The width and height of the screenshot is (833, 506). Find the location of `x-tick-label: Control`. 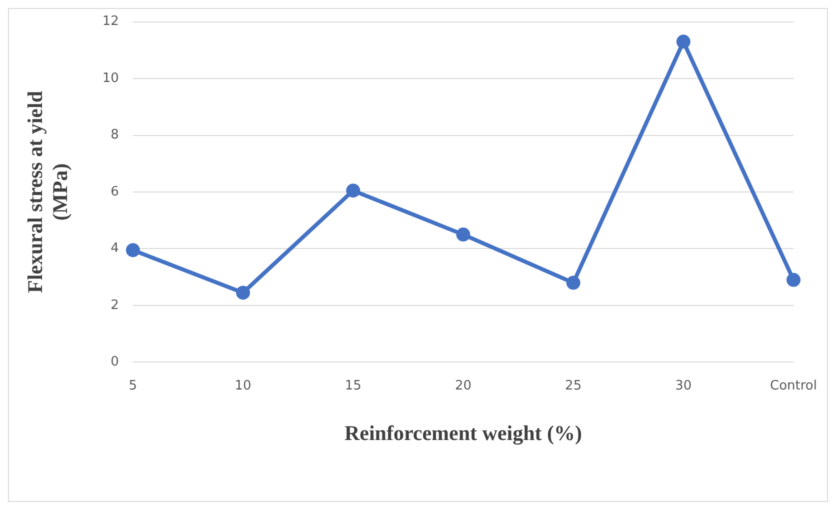

x-tick-label: Control is located at coordinates (794, 386).